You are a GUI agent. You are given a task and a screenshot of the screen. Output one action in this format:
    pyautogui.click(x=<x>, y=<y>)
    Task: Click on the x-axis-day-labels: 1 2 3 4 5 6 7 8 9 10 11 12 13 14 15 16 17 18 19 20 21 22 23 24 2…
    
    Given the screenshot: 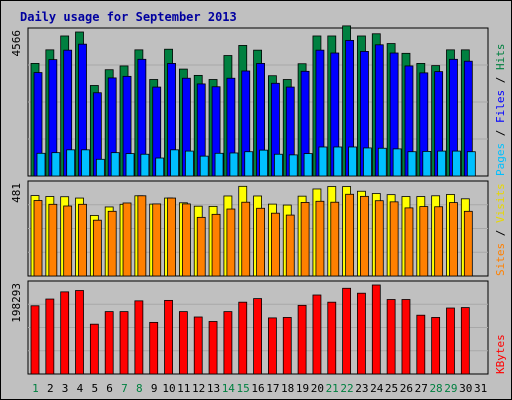 What is the action you would take?
    pyautogui.click(x=259, y=388)
    